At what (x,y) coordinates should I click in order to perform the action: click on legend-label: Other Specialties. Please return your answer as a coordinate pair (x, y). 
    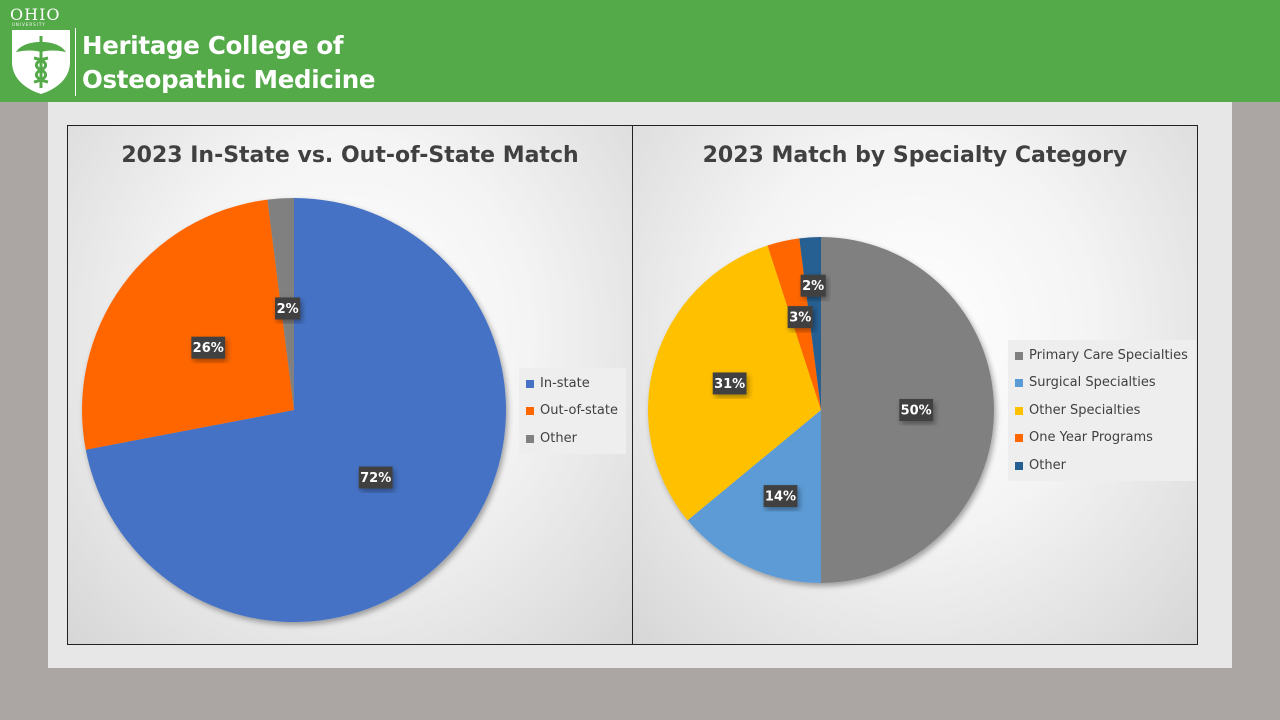
    Looking at the image, I should click on (1085, 410).